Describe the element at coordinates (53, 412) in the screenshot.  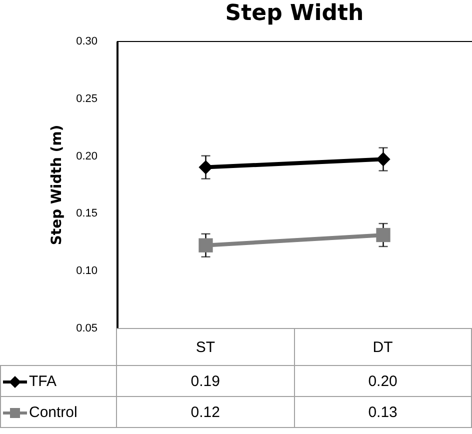
I see `legend-label: Control` at that location.